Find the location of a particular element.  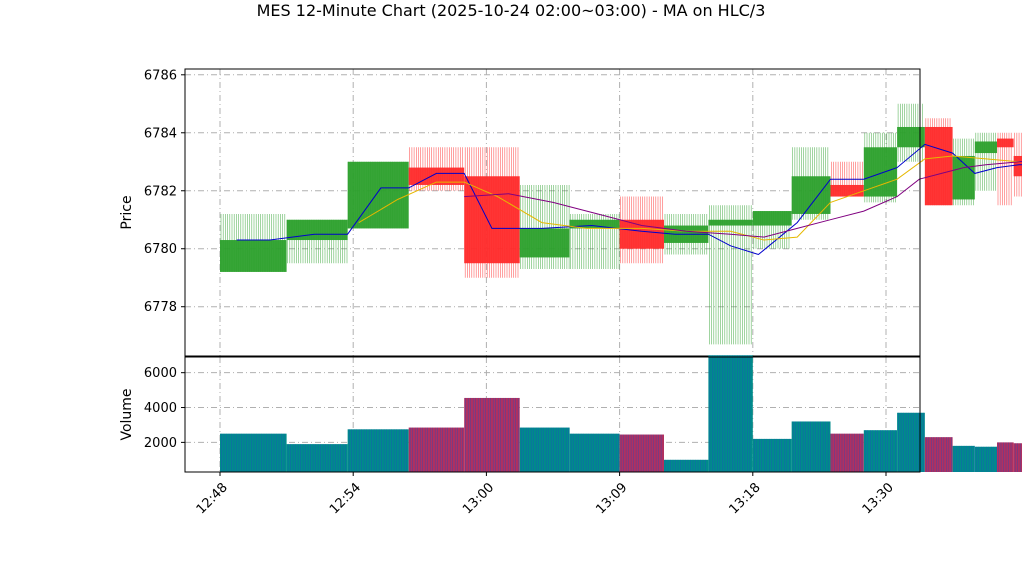

time-tick-label: 13:18 is located at coordinates (745, 498).